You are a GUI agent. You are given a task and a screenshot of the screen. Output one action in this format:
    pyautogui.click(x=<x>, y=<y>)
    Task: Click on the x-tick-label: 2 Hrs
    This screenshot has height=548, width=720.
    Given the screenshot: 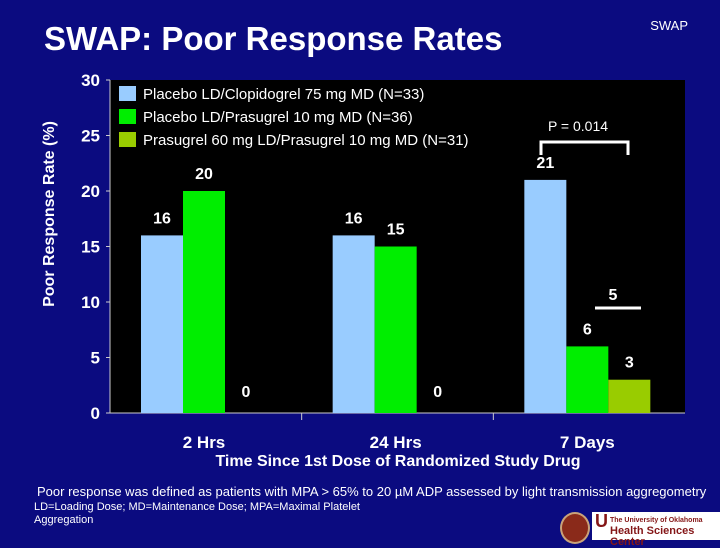 What is the action you would take?
    pyautogui.click(x=204, y=442)
    